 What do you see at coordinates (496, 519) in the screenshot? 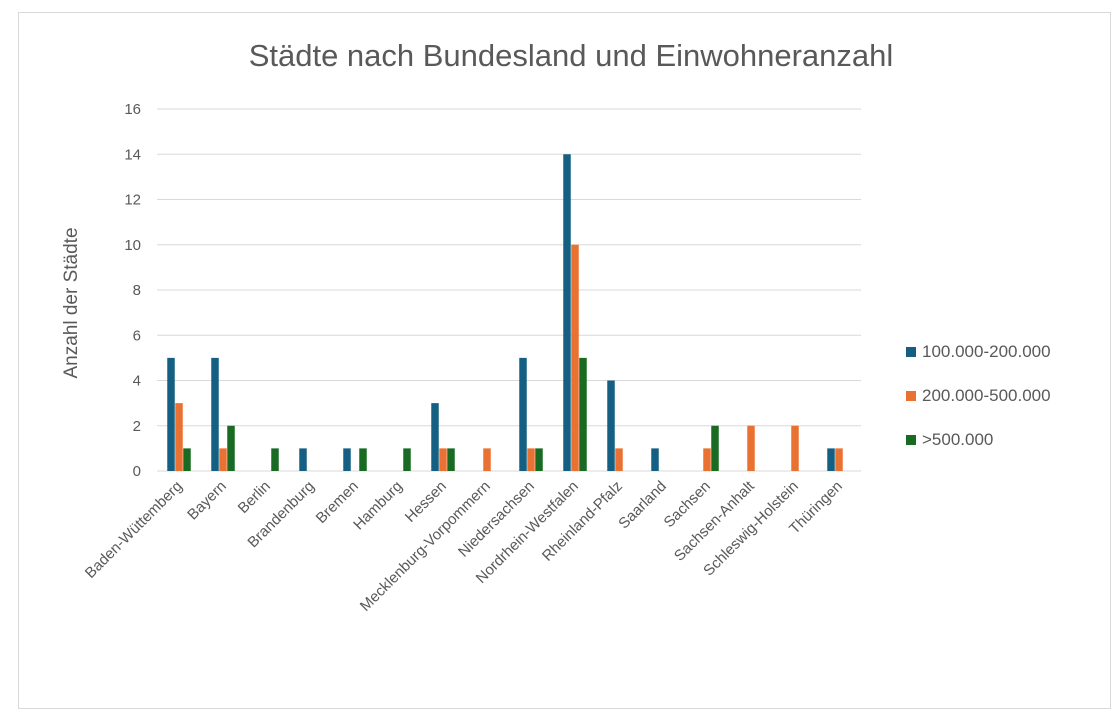
I see `x-category-label: Niedersachsen` at bounding box center [496, 519].